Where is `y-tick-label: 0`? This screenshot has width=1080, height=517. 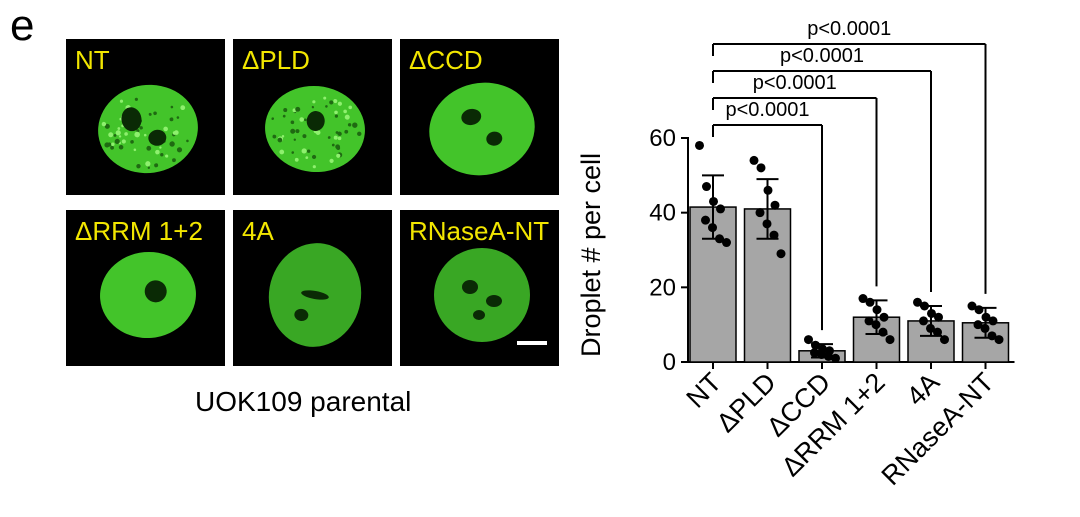 y-tick-label: 0 is located at coordinates (669, 362).